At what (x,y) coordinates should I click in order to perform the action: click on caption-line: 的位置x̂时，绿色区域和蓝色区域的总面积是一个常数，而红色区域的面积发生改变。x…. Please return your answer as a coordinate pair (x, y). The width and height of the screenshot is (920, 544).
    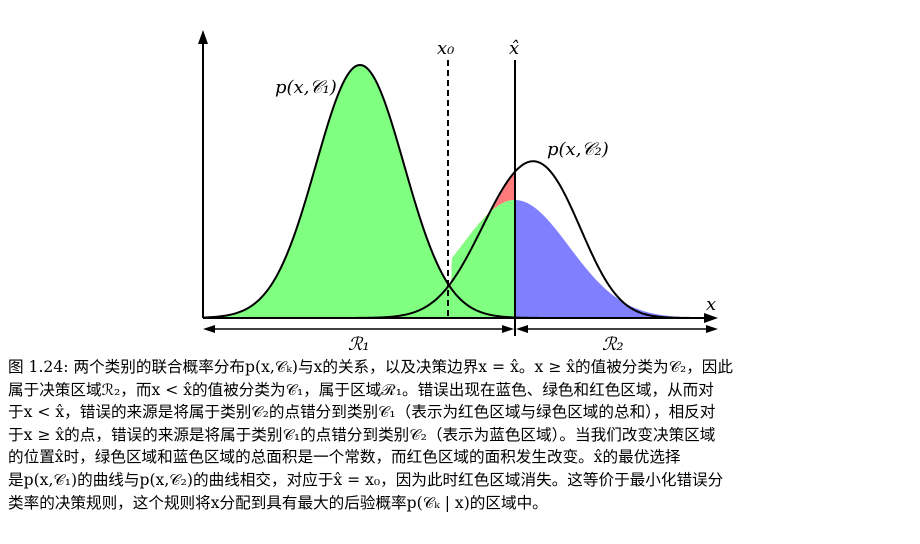
    Looking at the image, I should click on (344, 457).